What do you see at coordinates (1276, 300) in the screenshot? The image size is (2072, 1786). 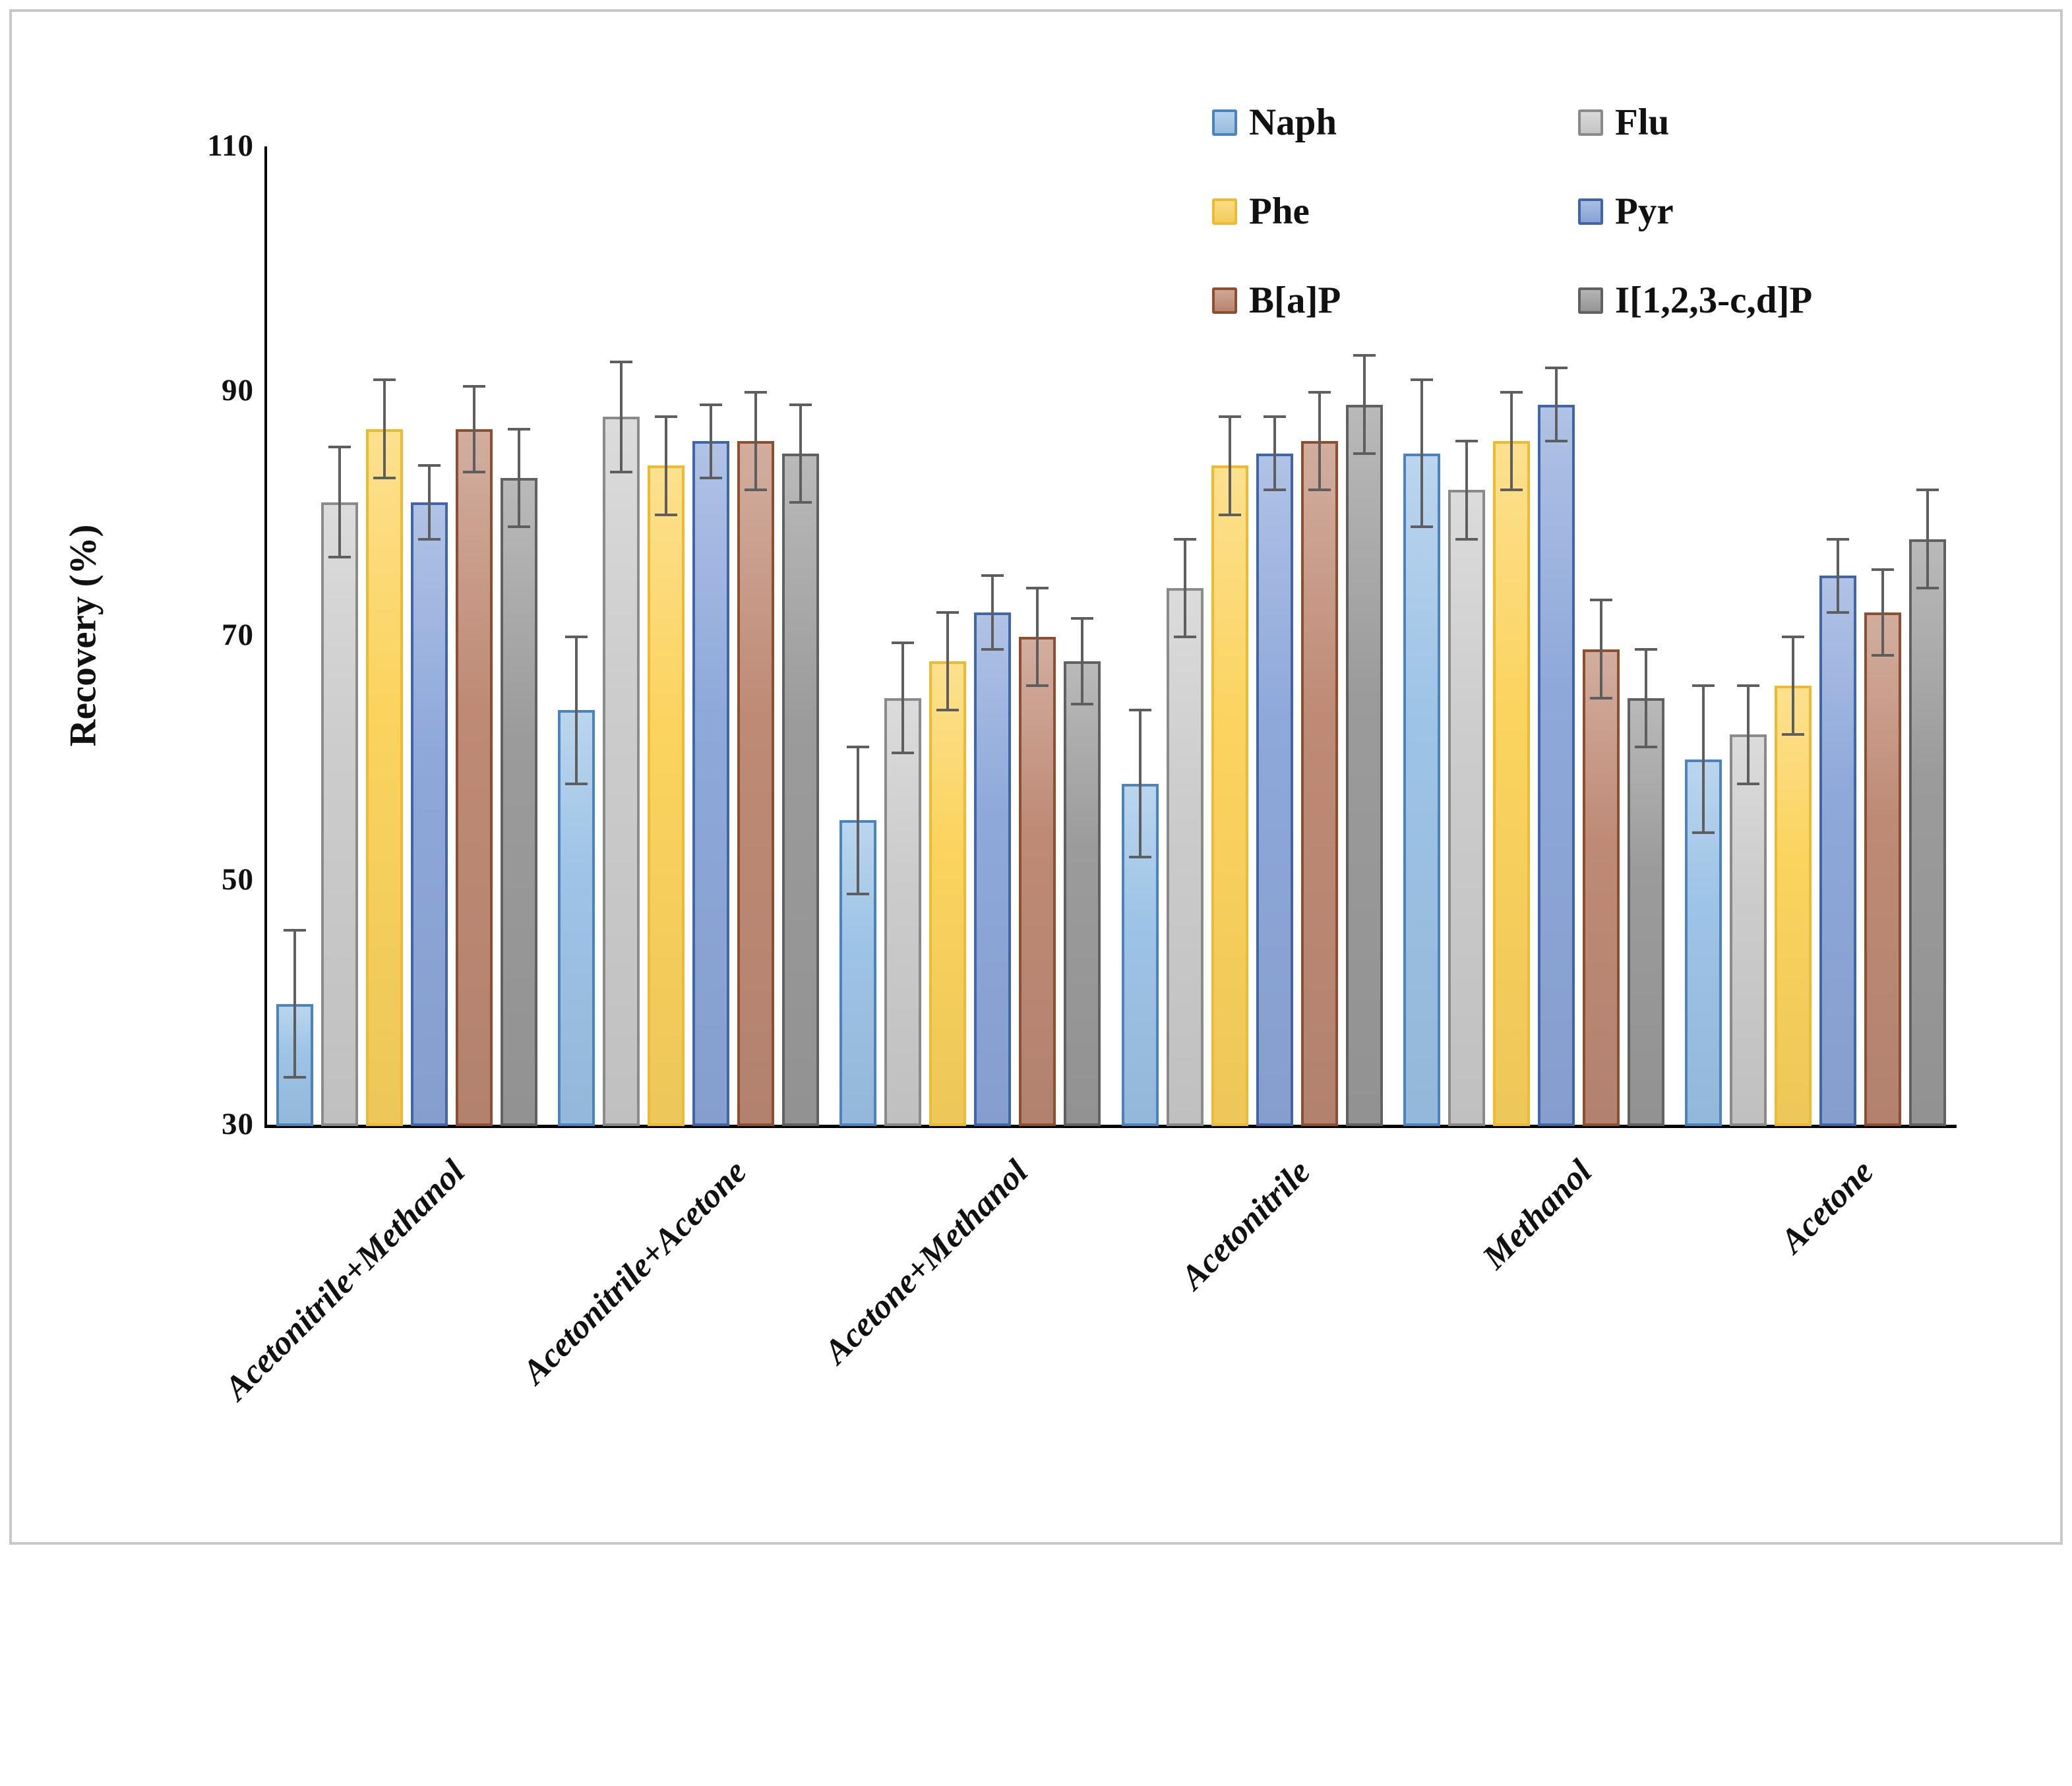 I see `legend-item-b-a-p: B[a]P` at bounding box center [1276, 300].